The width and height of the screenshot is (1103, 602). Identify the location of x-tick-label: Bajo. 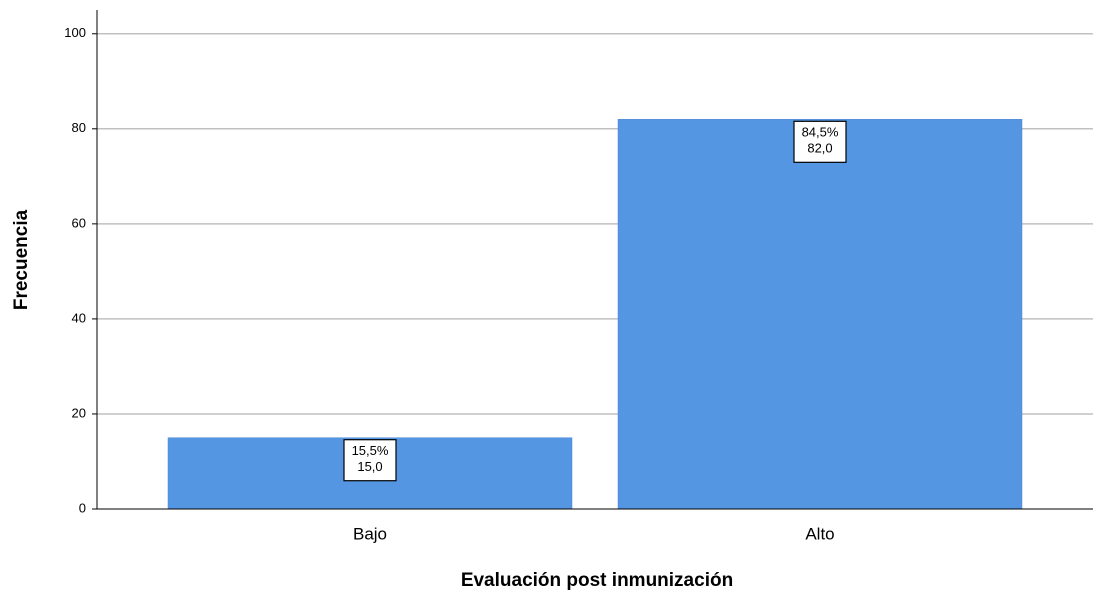
(370, 533).